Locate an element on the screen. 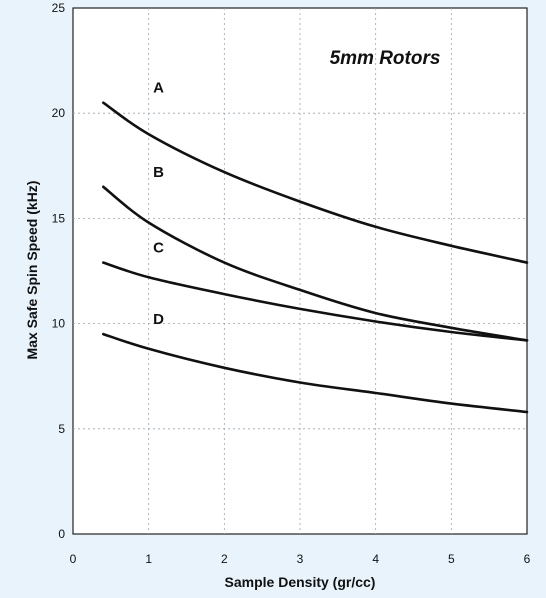 The image size is (546, 598). series-c-line is located at coordinates (315, 301).